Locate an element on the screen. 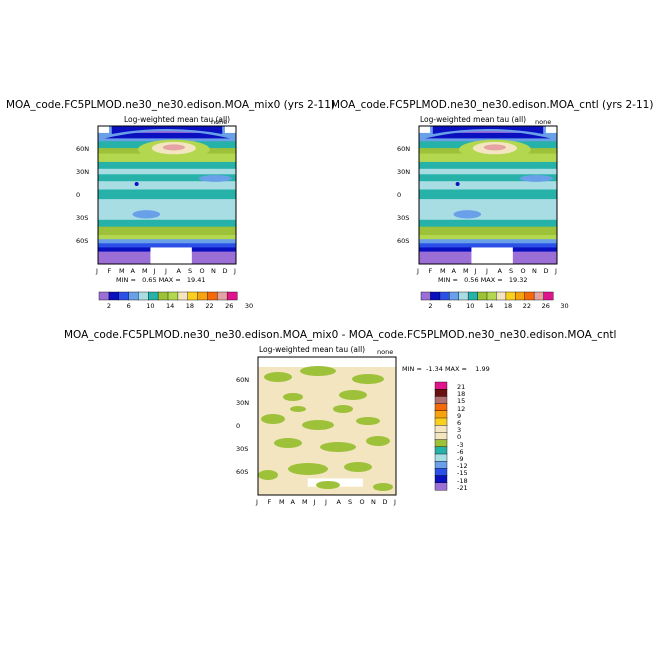 The image size is (654, 654). panel-cntl-min-value: 0.56 is located at coordinates (471, 280).